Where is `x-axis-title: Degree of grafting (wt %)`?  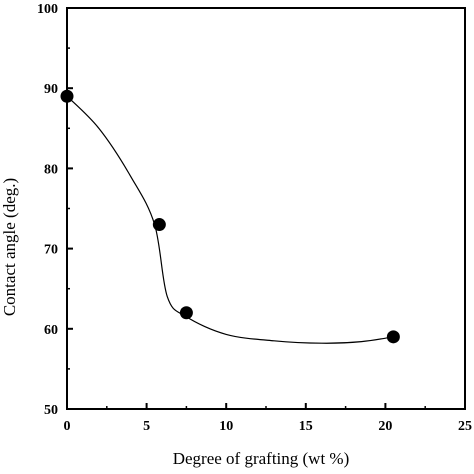
x-axis-title: Degree of grafting (wt %) is located at coordinates (261, 458).